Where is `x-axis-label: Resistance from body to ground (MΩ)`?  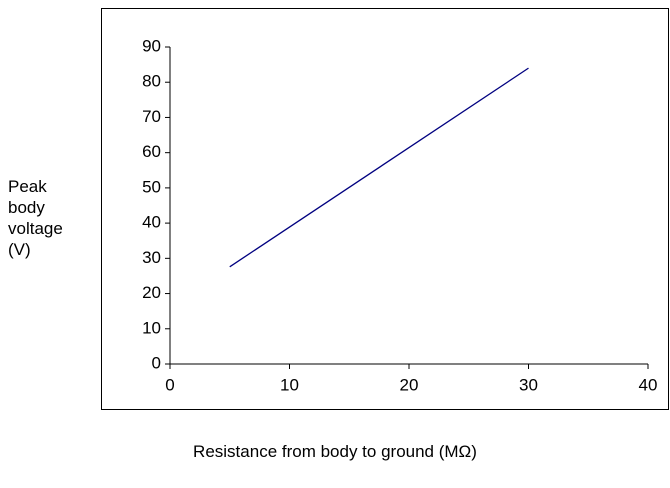
x-axis-label: Resistance from body to ground (MΩ) is located at coordinates (335, 451).